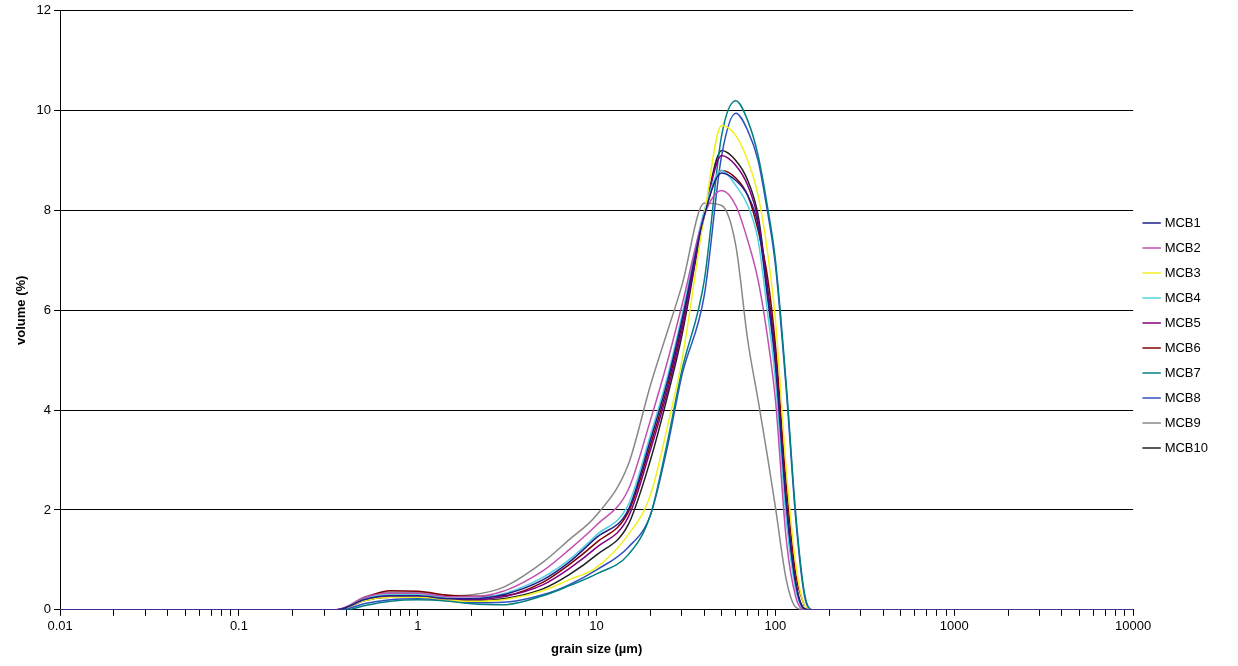 The height and width of the screenshot is (666, 1238). What do you see at coordinates (1182, 372) in the screenshot?
I see `legend-label: MCB7` at bounding box center [1182, 372].